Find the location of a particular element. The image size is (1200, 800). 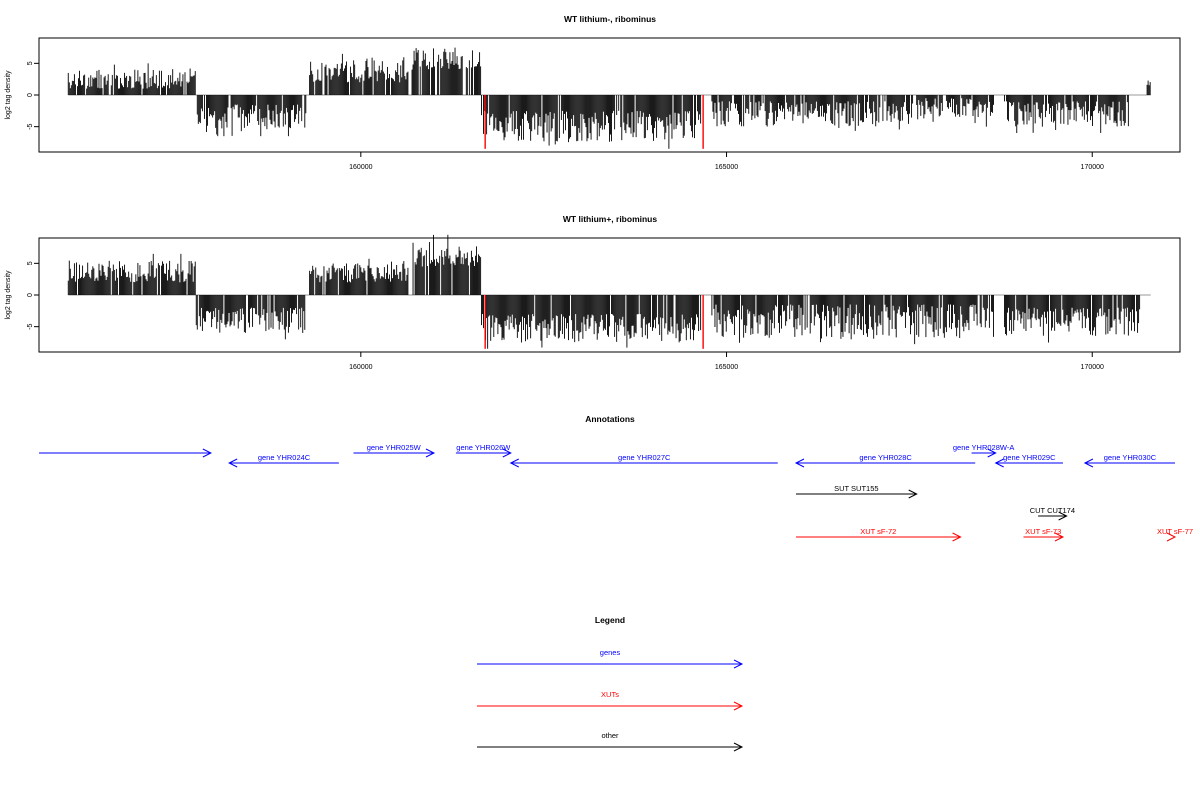

annotation-label: gene YHR025W is located at coordinates (394, 447).